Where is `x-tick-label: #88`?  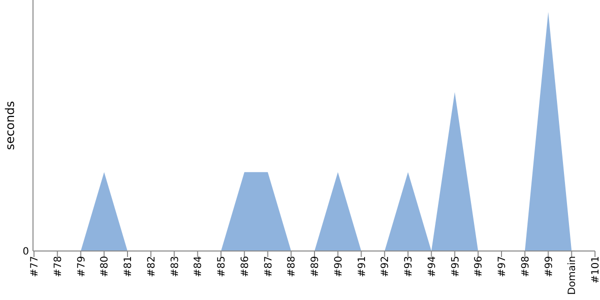
x-tick-label: #88 is located at coordinates (292, 267).